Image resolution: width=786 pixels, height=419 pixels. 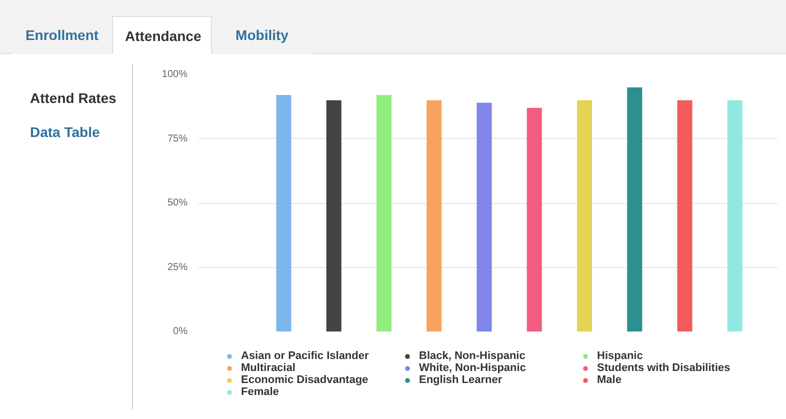 I want to click on legend-label: Female, so click(x=260, y=392).